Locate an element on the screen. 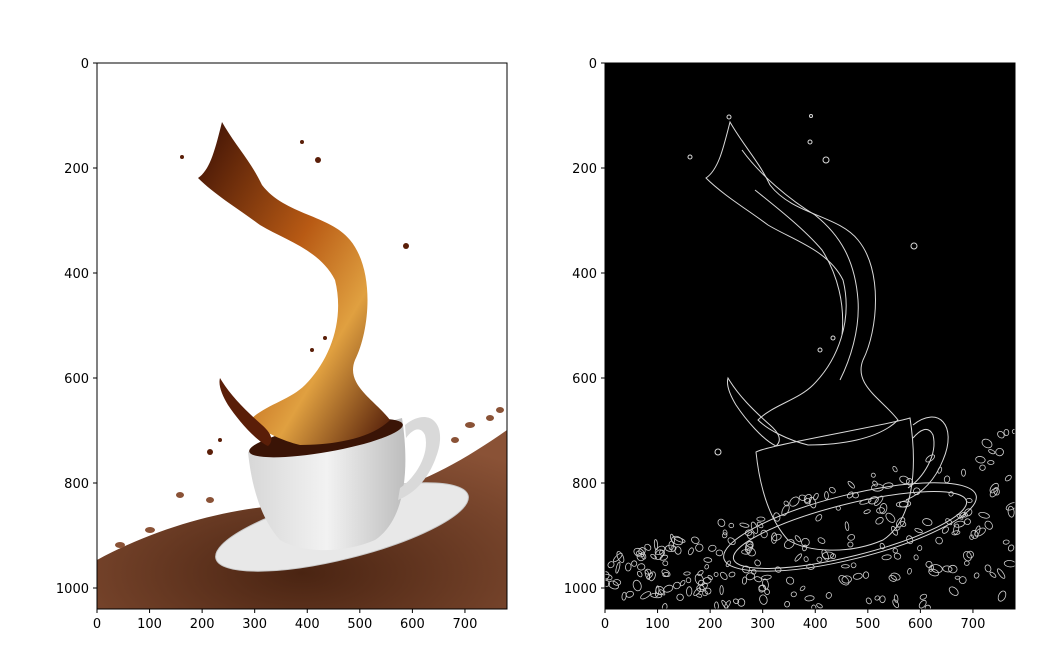 This screenshot has height=672, width=1039. original-x-tick-label: 200 is located at coordinates (202, 624).